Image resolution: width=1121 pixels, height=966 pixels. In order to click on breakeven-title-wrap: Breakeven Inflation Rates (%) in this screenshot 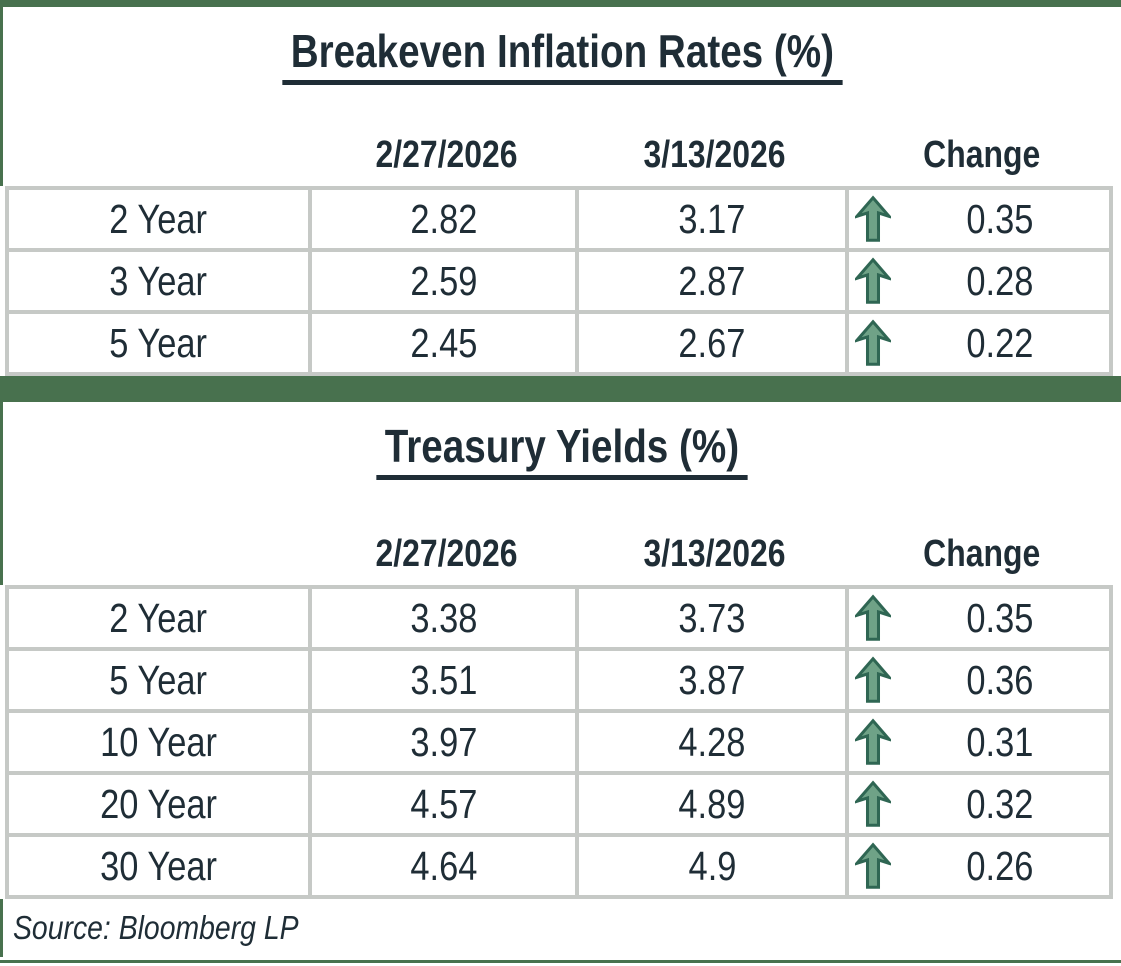, I will do `click(562, 55)`.